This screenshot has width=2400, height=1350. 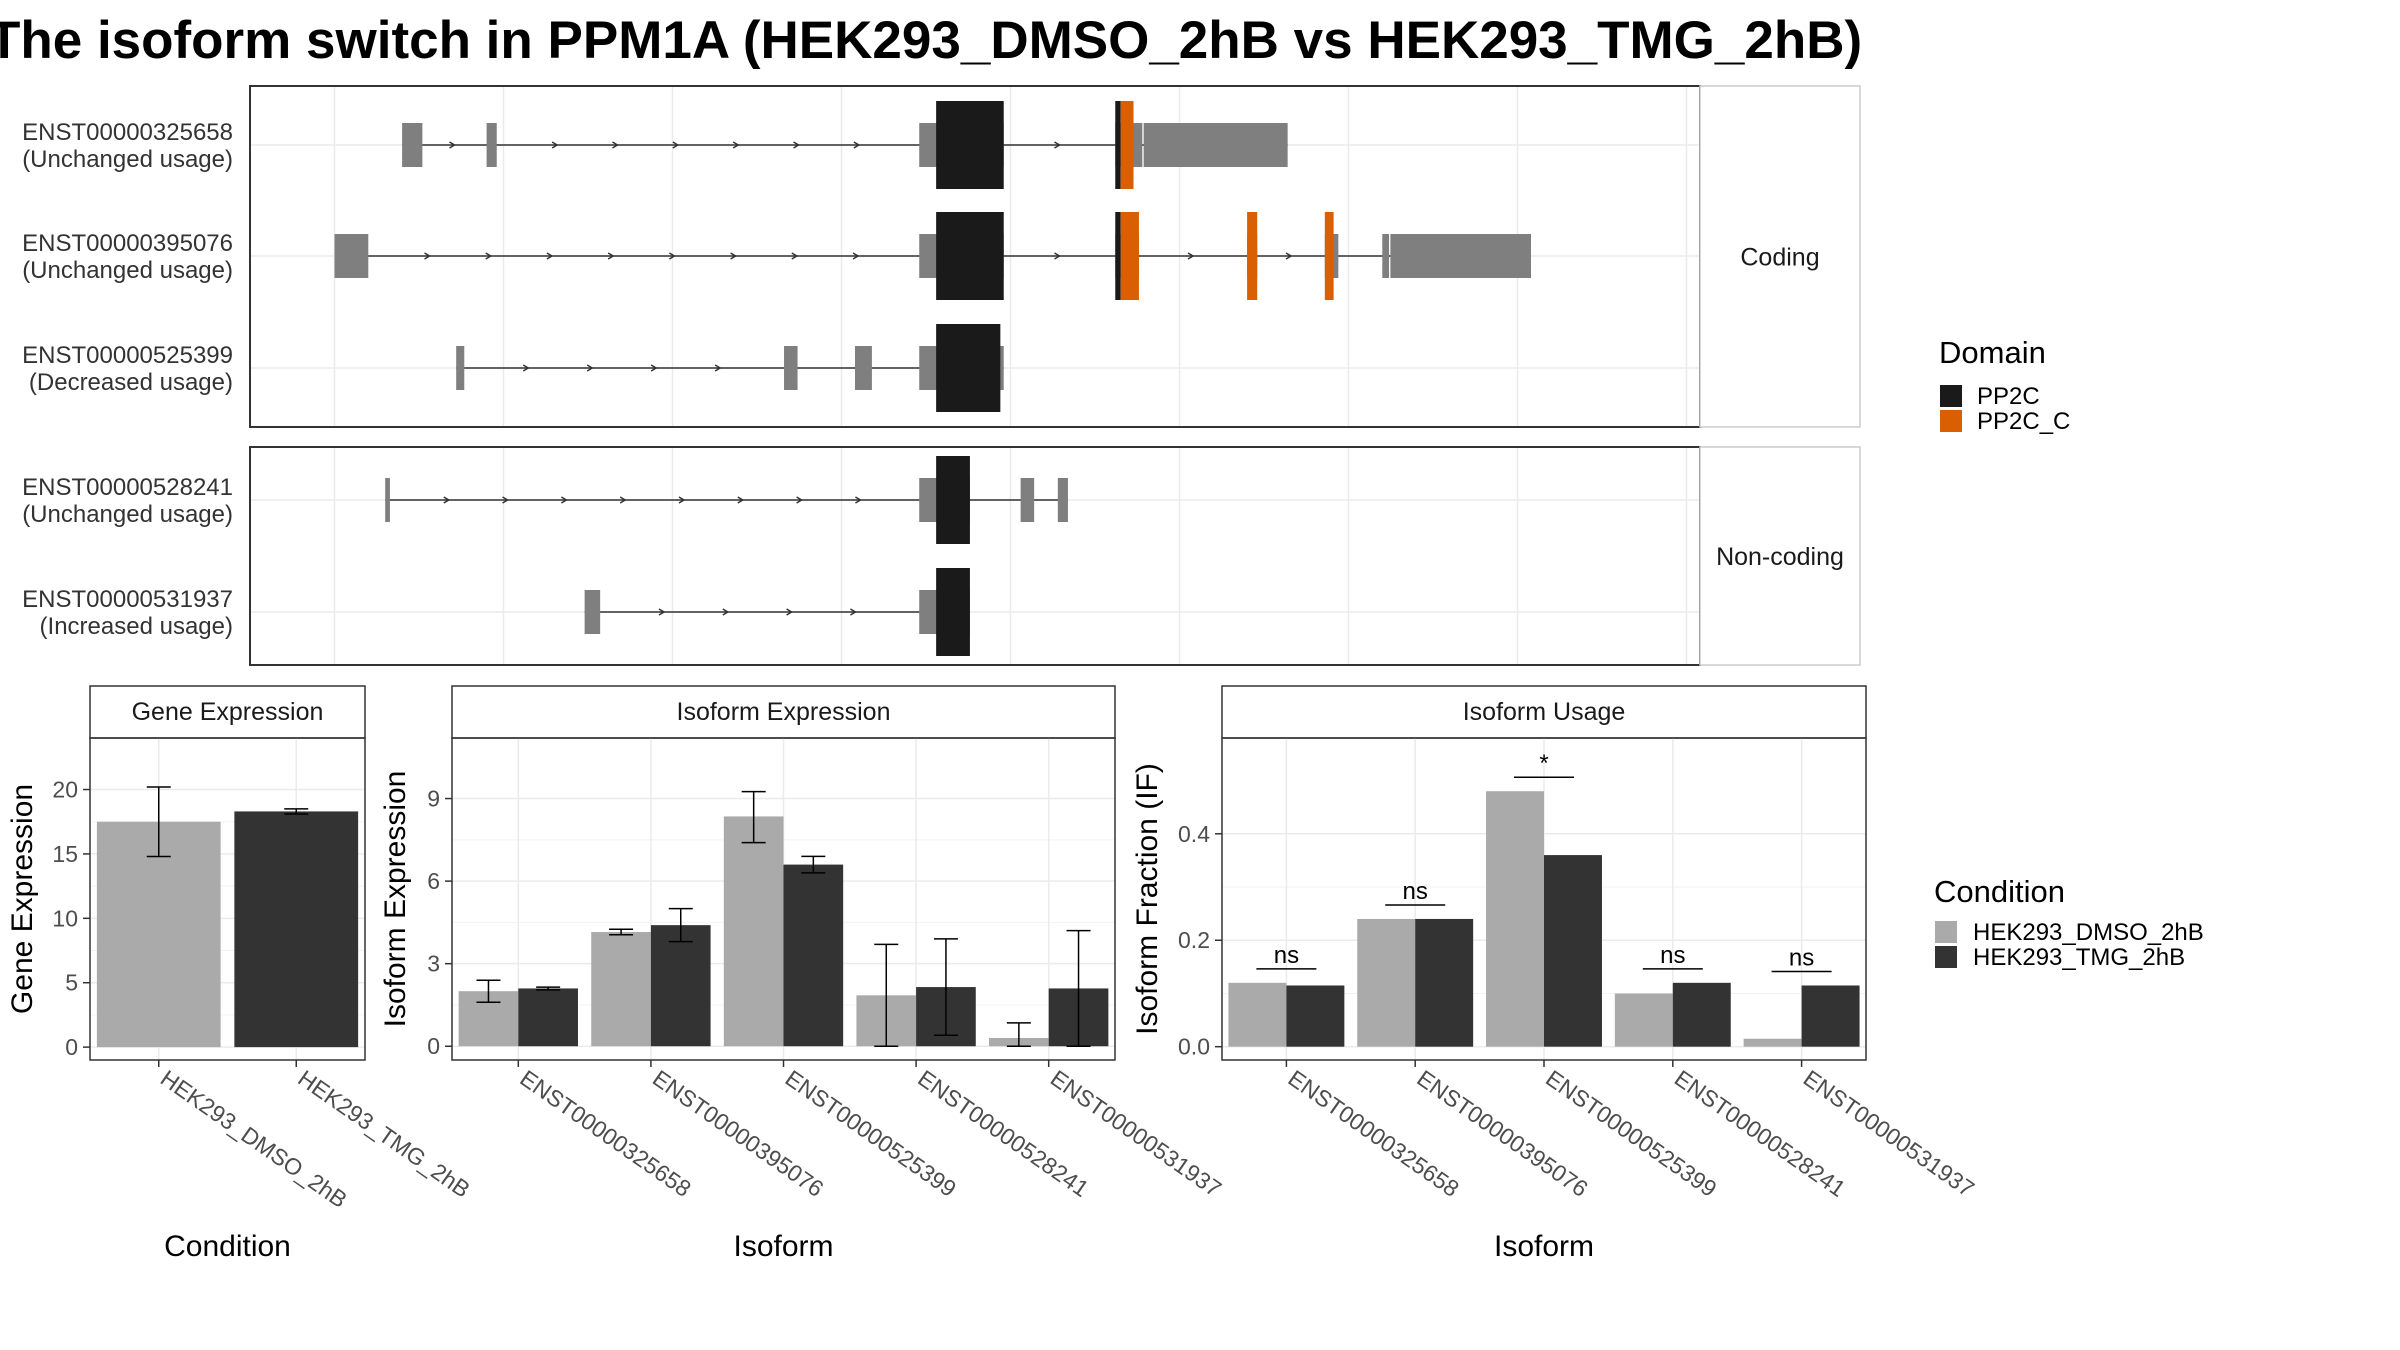 I want to click on y-tick-label: 10, so click(x=65, y=918).